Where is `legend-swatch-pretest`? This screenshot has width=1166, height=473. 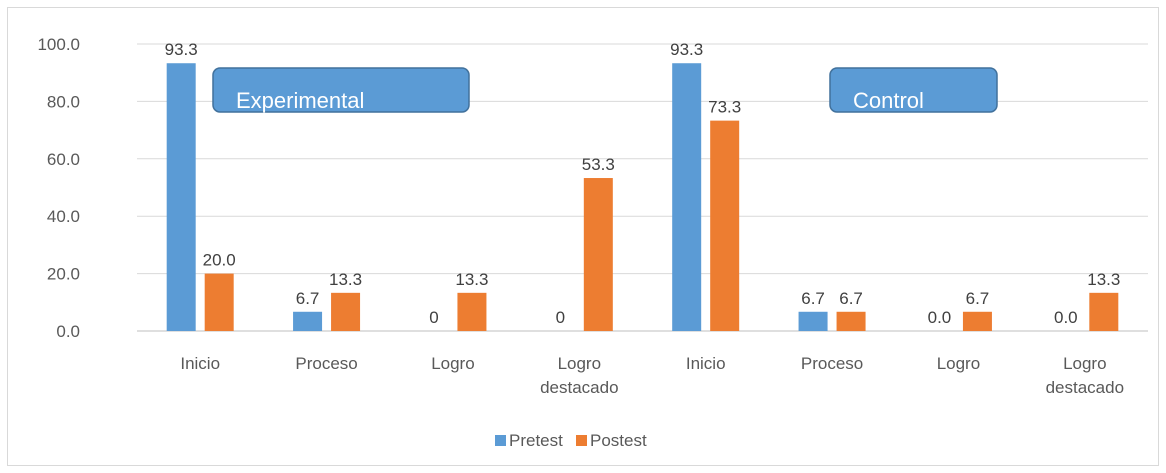
legend-swatch-pretest is located at coordinates (500, 440).